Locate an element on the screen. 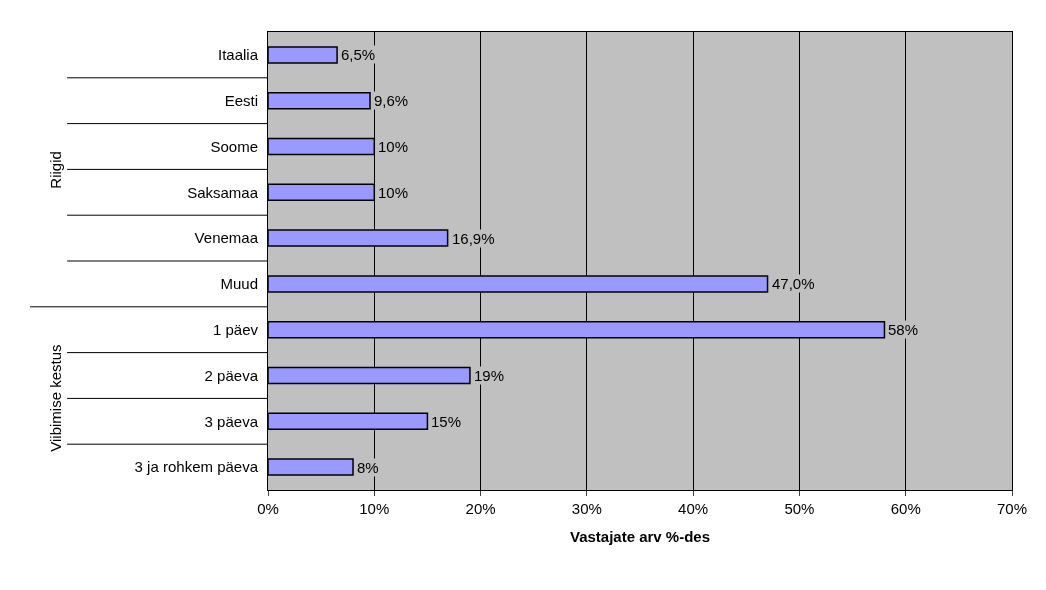 This screenshot has height=590, width=1046. data-label: 58% is located at coordinates (903, 329).